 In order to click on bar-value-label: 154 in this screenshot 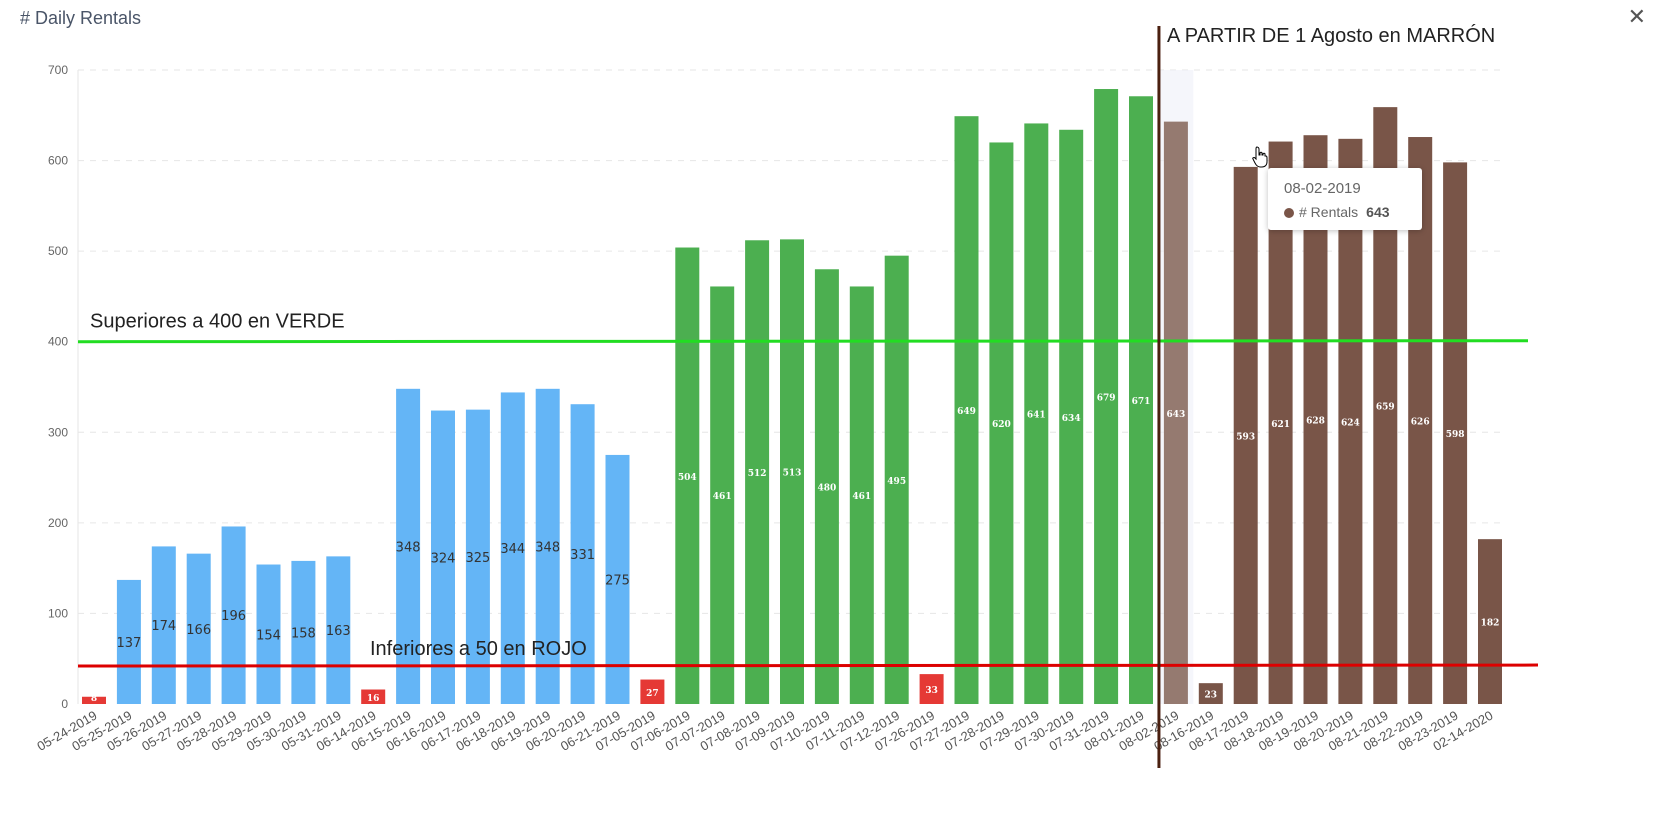, I will do `click(268, 635)`.